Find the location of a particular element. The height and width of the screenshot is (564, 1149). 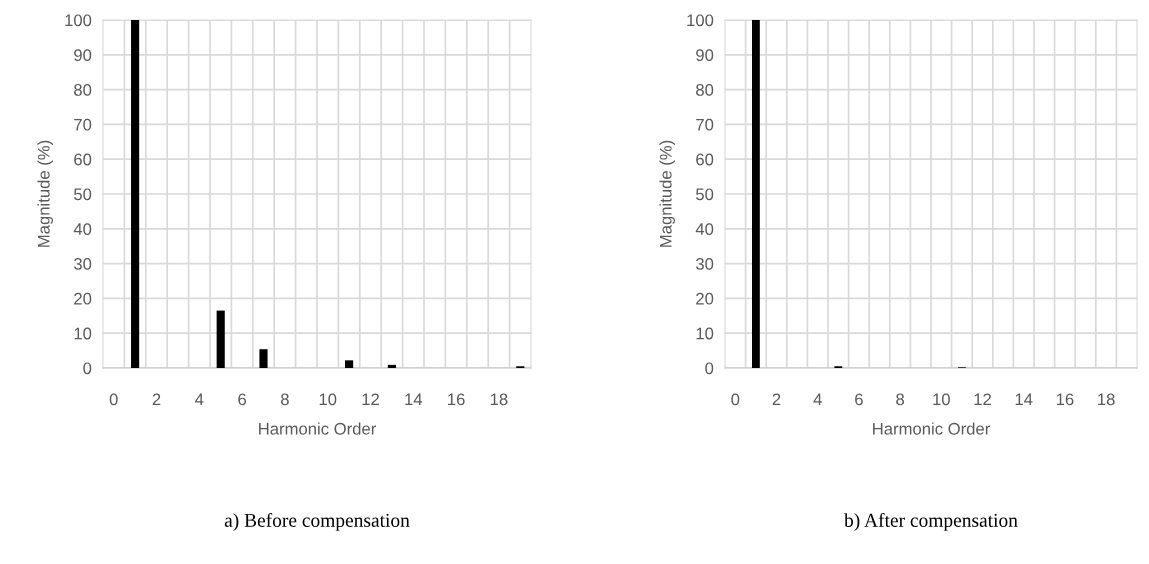

text: b) After compensation is located at coordinates (931, 522).